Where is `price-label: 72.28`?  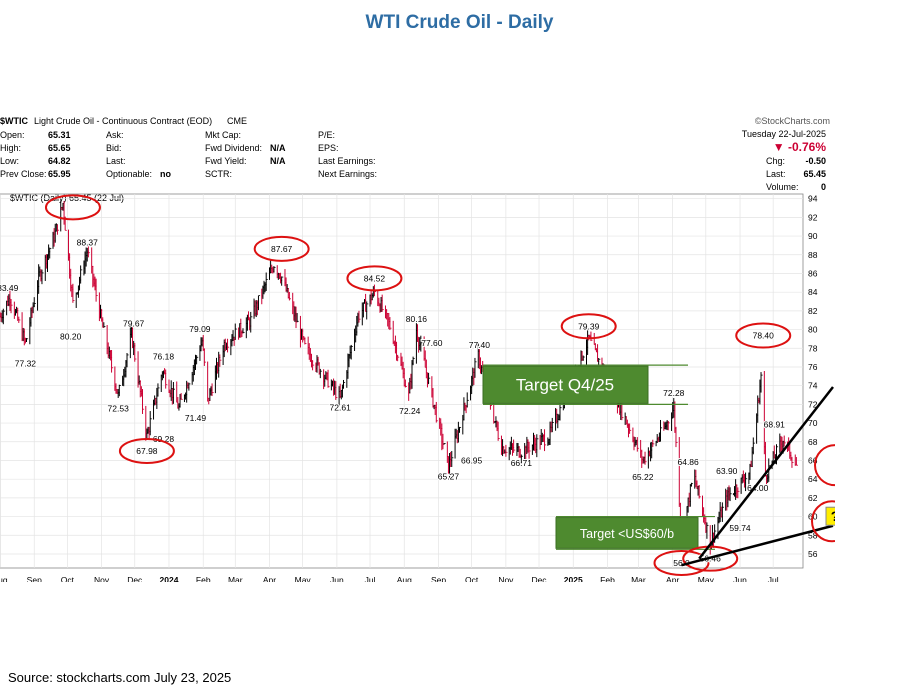
price-label: 72.28 is located at coordinates (674, 393).